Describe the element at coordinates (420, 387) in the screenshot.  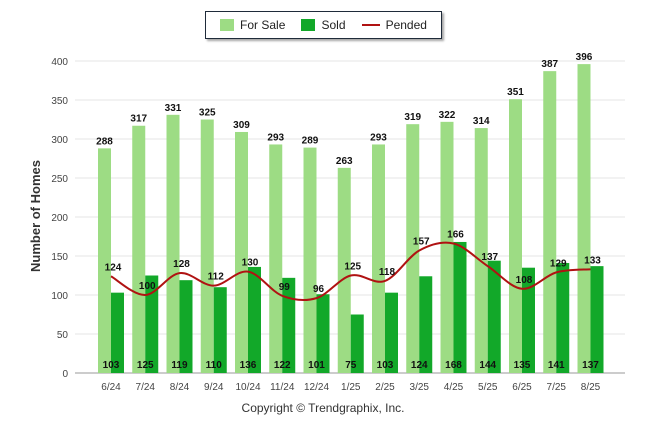
I see `x-tick-label: 3/25` at that location.